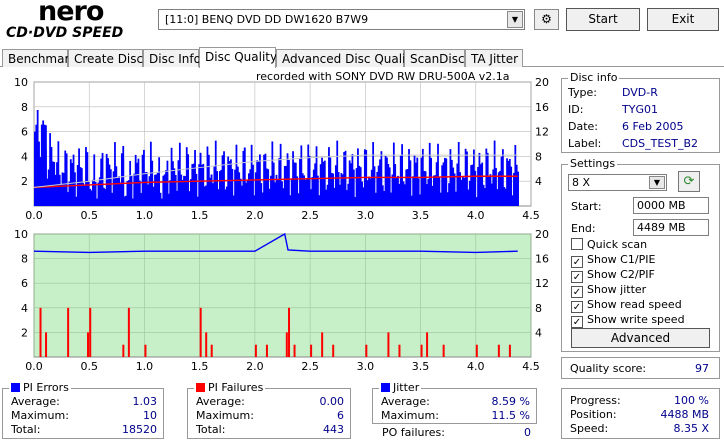  I want to click on start-button: Start, so click(603, 19).